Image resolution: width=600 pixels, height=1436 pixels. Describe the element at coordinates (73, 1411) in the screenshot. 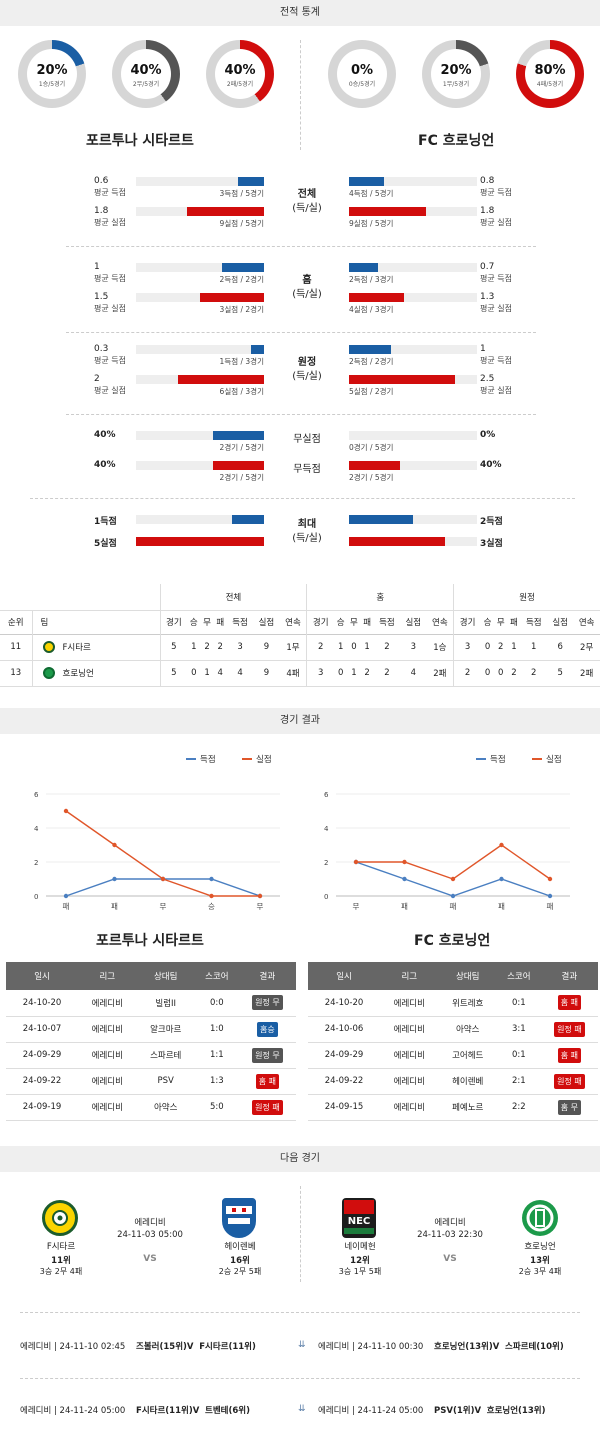

I see `fixture-info: 에레디비 | 24-11-24 05:00` at that location.